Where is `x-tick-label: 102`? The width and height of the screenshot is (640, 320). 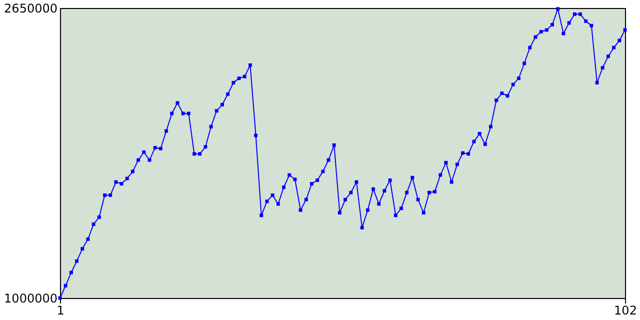 x-tick-label: 102 is located at coordinates (625, 311).